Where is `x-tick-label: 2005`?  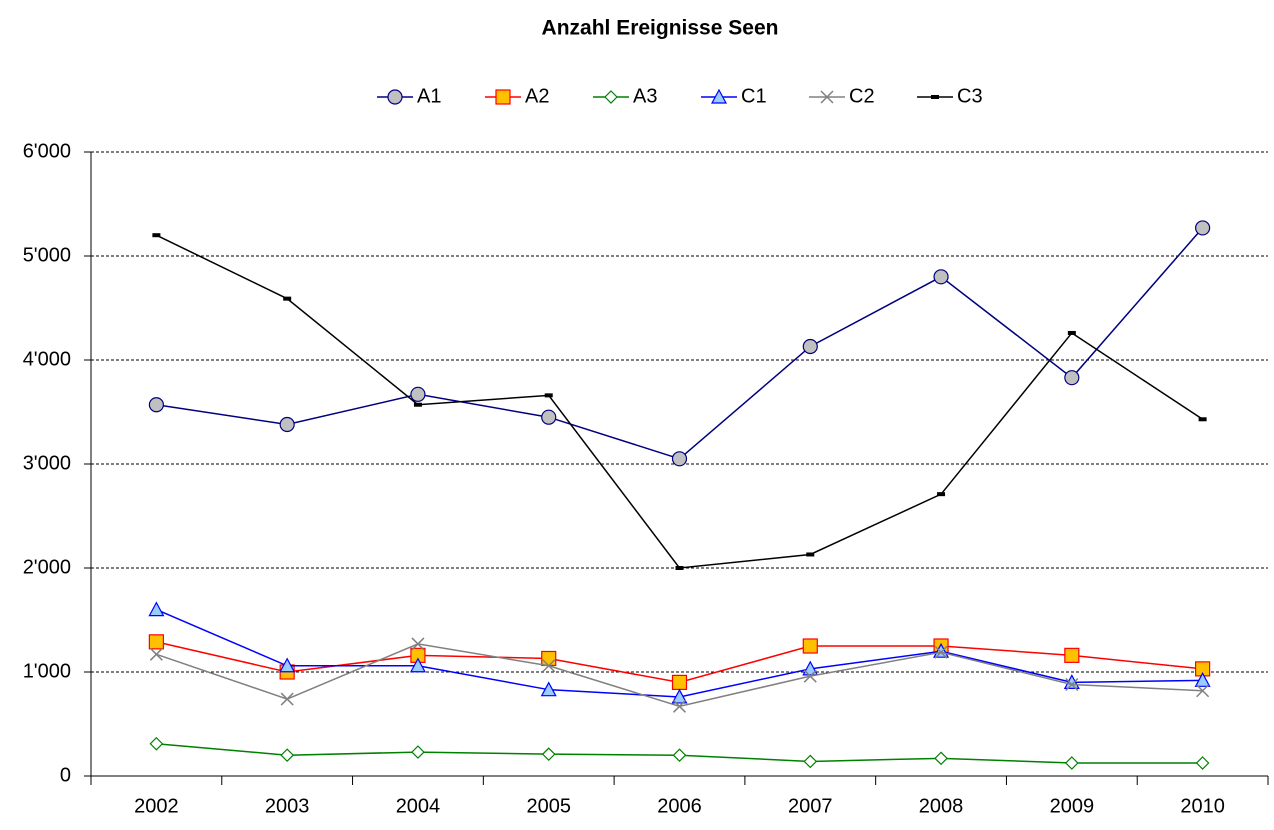 x-tick-label: 2005 is located at coordinates (548, 806).